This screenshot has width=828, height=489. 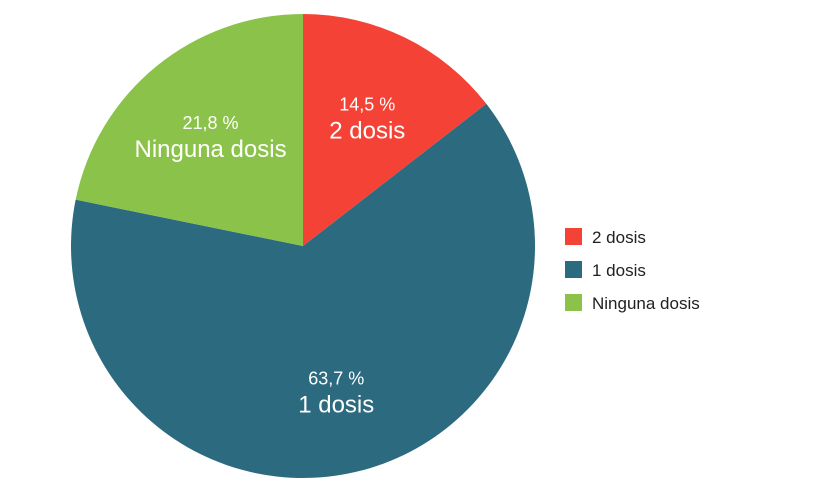 I want to click on pie-slice-2-dosis, so click(x=395, y=130).